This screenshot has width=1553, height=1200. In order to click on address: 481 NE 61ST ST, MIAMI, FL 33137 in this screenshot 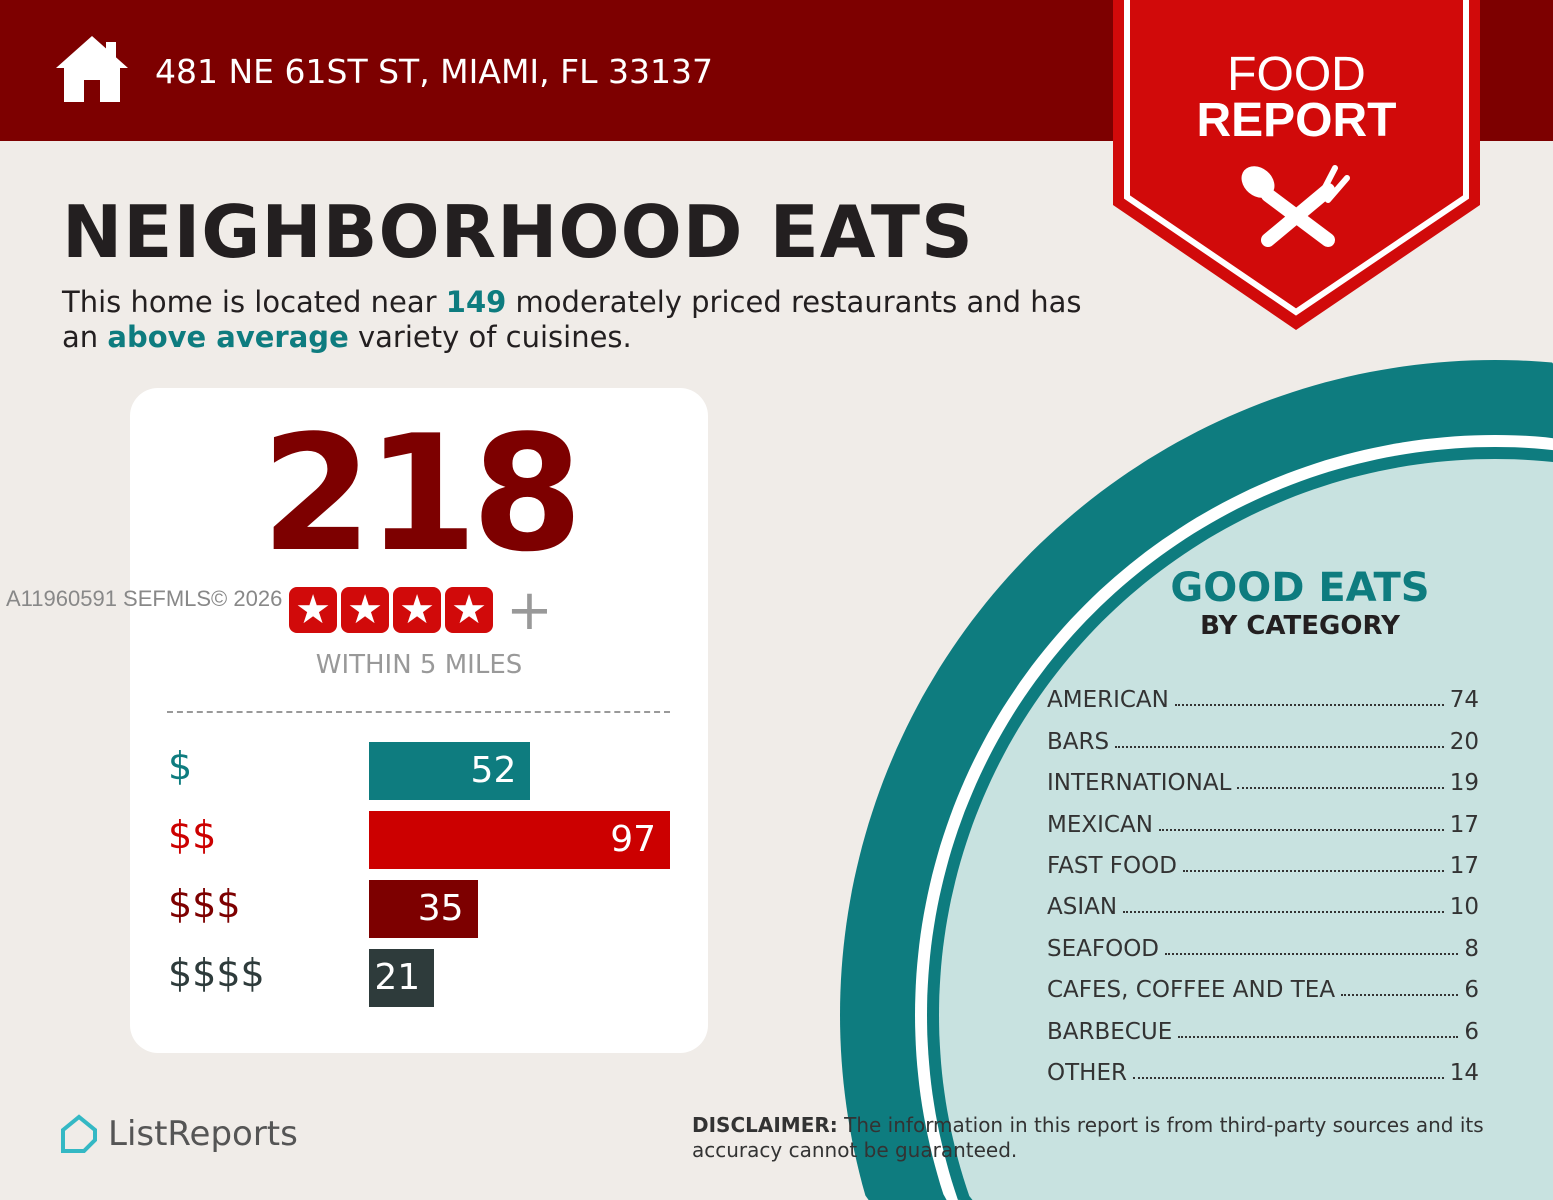, I will do `click(434, 71)`.